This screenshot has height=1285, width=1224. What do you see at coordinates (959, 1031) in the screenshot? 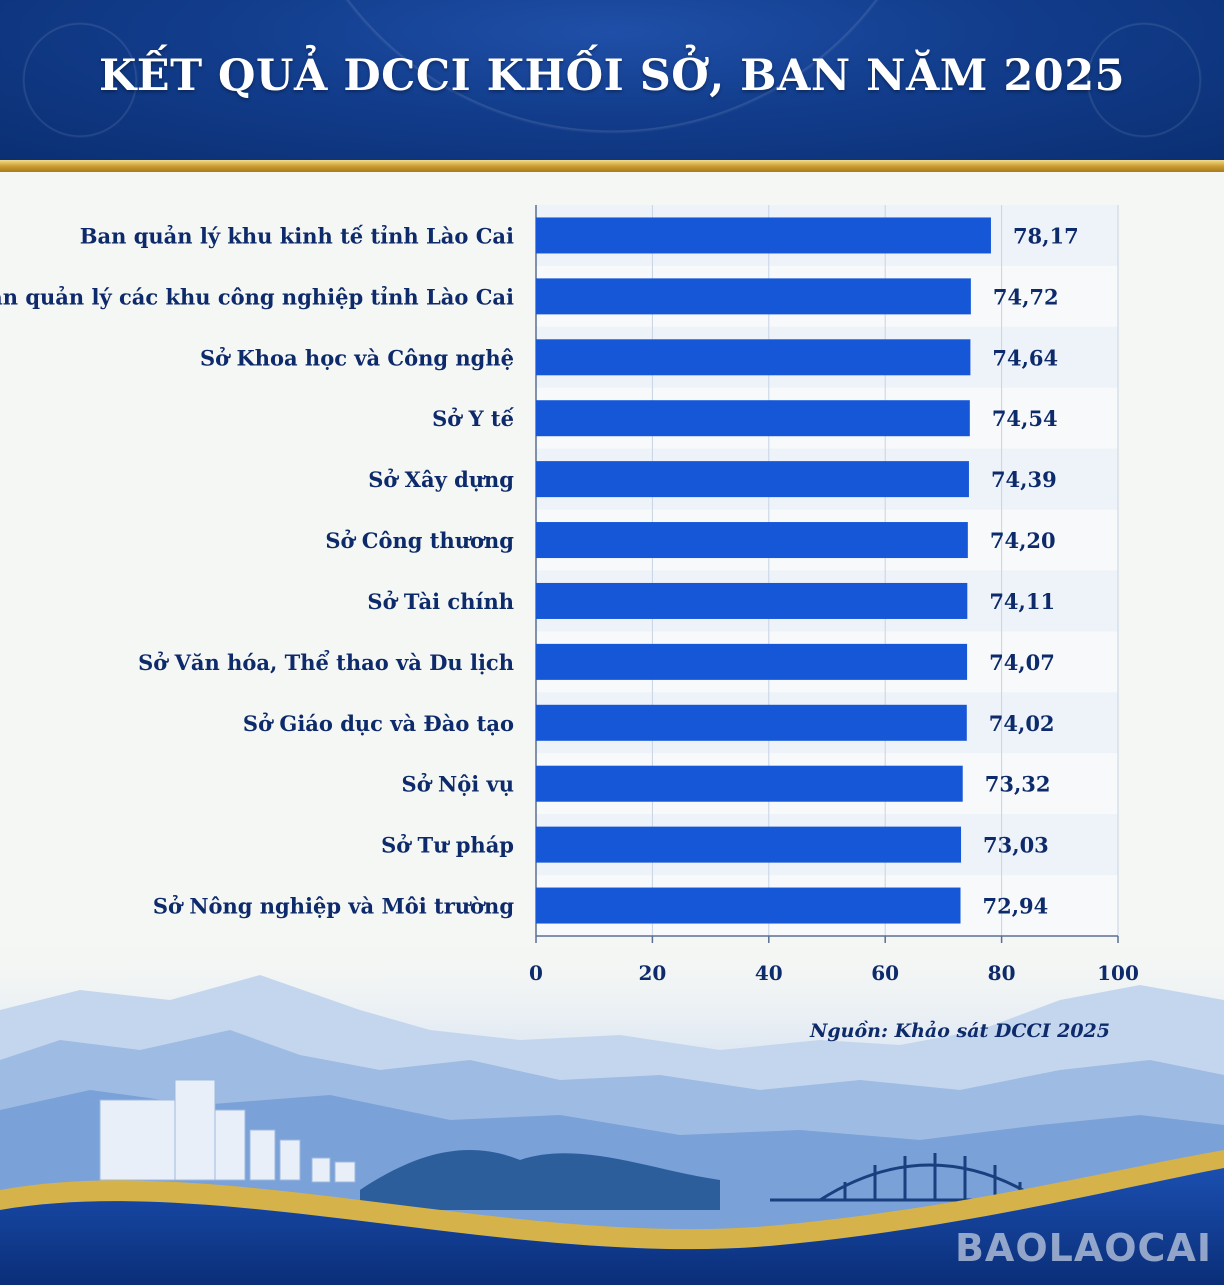
I see `source-note: Nguồn: Khảo sát DCCI 2025` at bounding box center [959, 1031].